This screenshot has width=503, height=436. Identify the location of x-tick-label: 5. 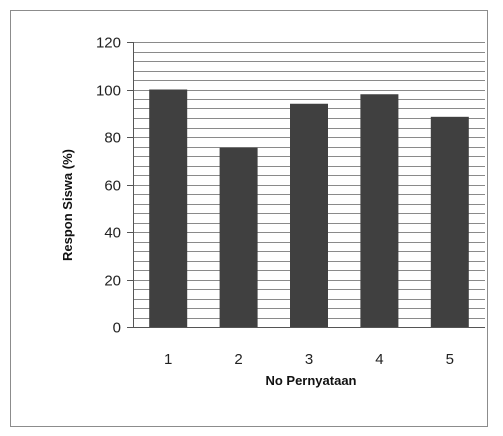
(450, 359).